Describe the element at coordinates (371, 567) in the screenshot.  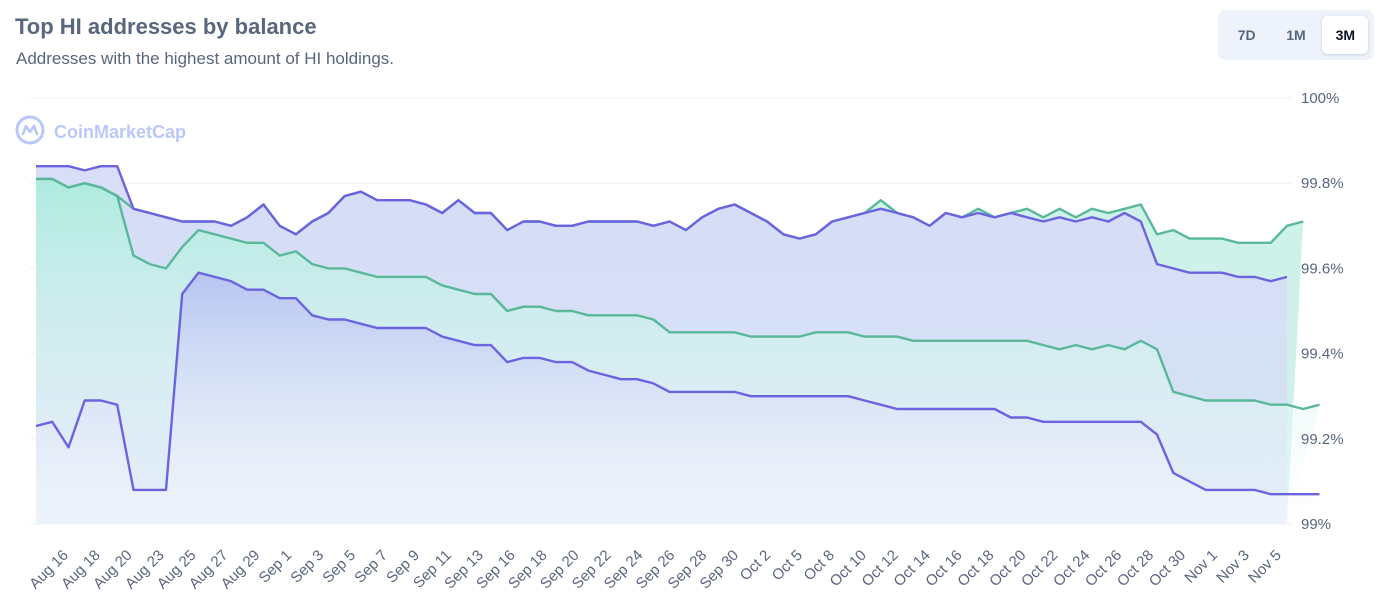
I see `x-tick-label: Sep 7` at that location.